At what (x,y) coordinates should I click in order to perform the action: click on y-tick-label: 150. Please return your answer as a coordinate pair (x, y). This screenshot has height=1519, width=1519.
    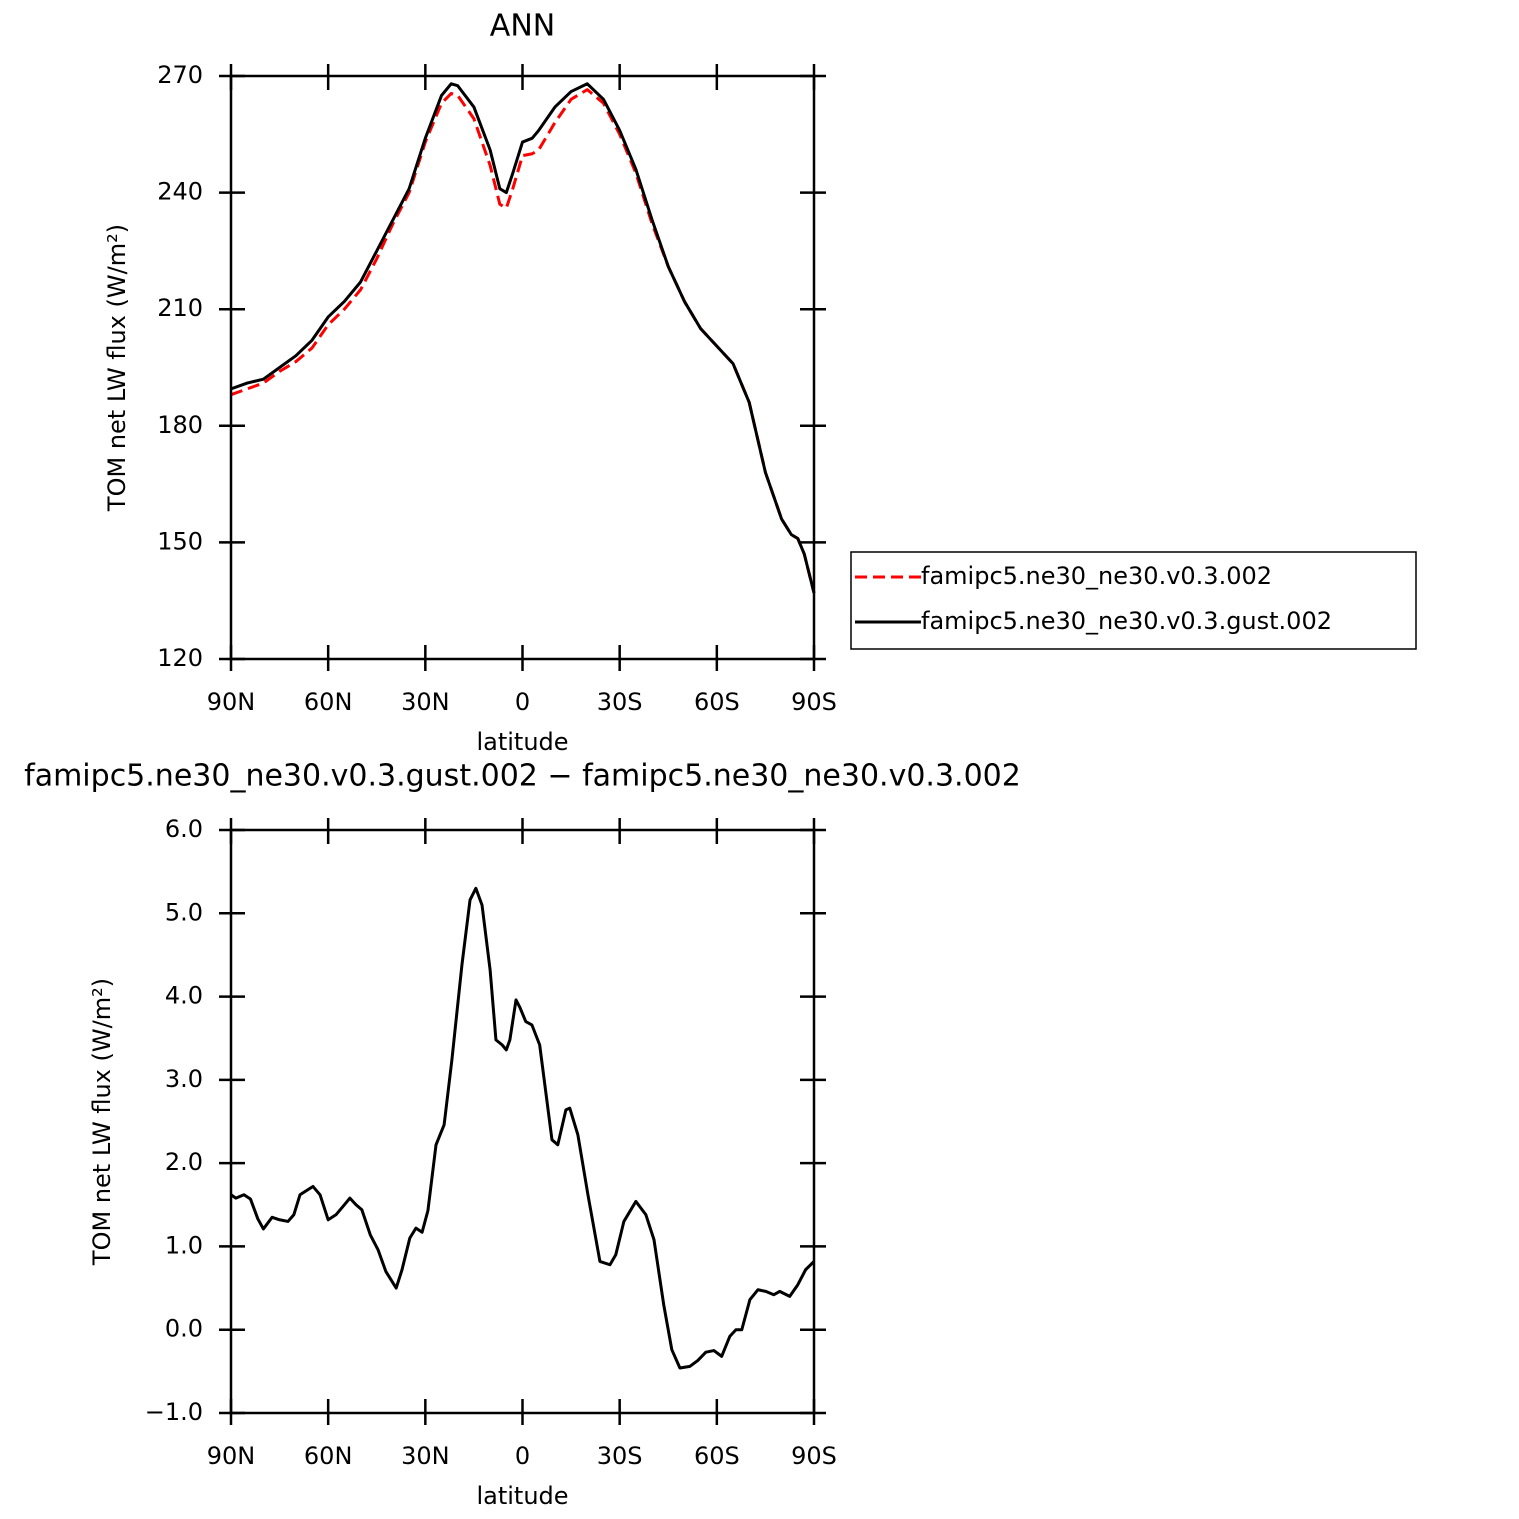
    Looking at the image, I should click on (180, 541).